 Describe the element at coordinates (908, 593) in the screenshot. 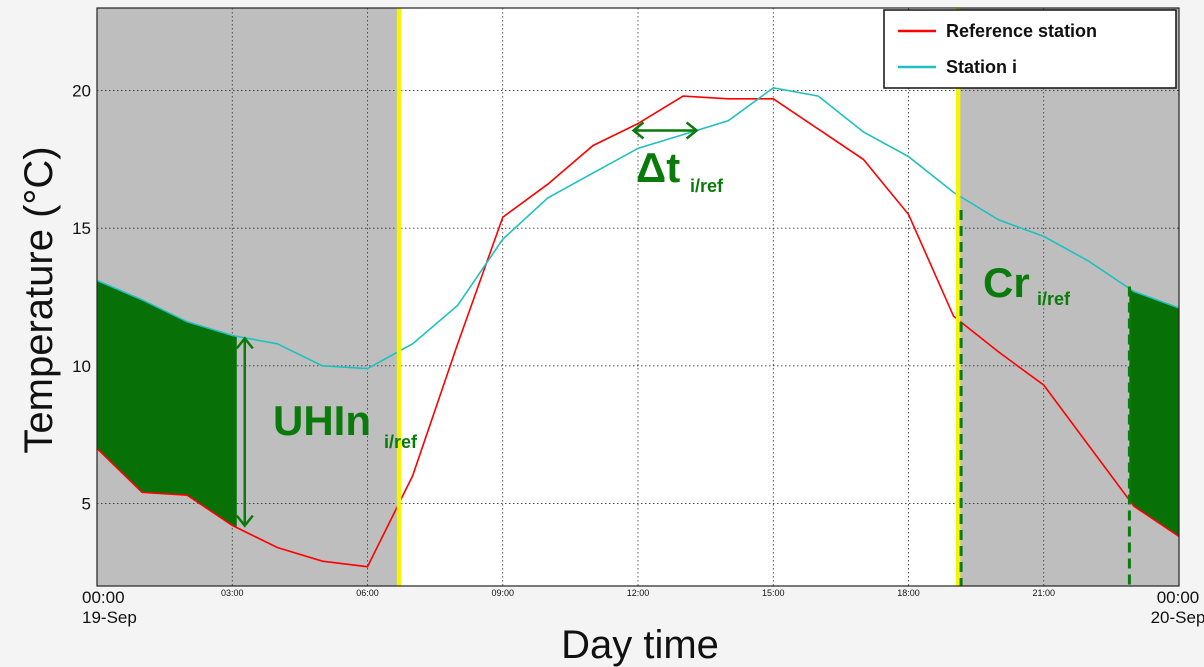

I see `x-tick-label-6: 18:00` at that location.